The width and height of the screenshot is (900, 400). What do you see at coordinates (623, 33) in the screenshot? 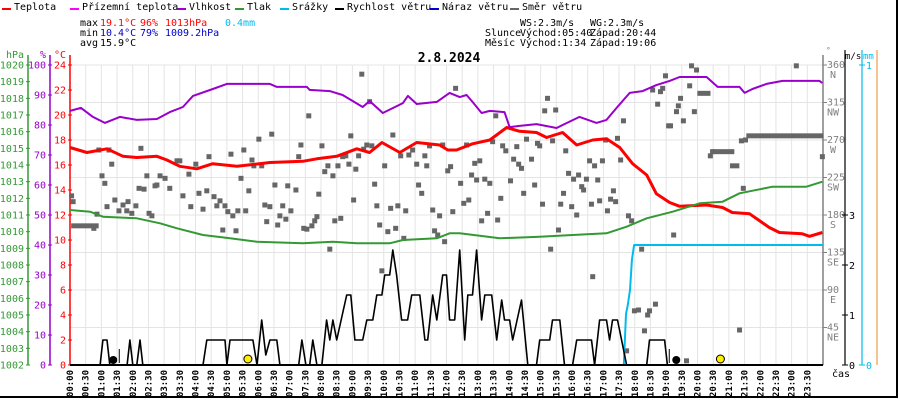
I see `sun-set-time: Západ:20:44` at bounding box center [623, 33].